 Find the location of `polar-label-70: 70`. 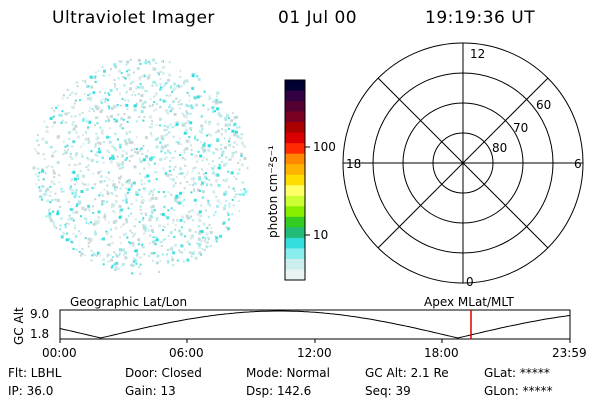

polar-label-70: 70 is located at coordinates (521, 128).